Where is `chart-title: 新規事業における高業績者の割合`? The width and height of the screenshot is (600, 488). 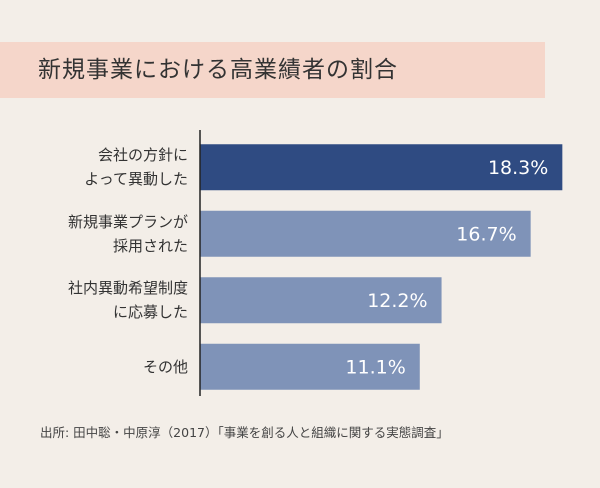 chart-title: 新規事業における高業績者の割合 is located at coordinates (272, 70).